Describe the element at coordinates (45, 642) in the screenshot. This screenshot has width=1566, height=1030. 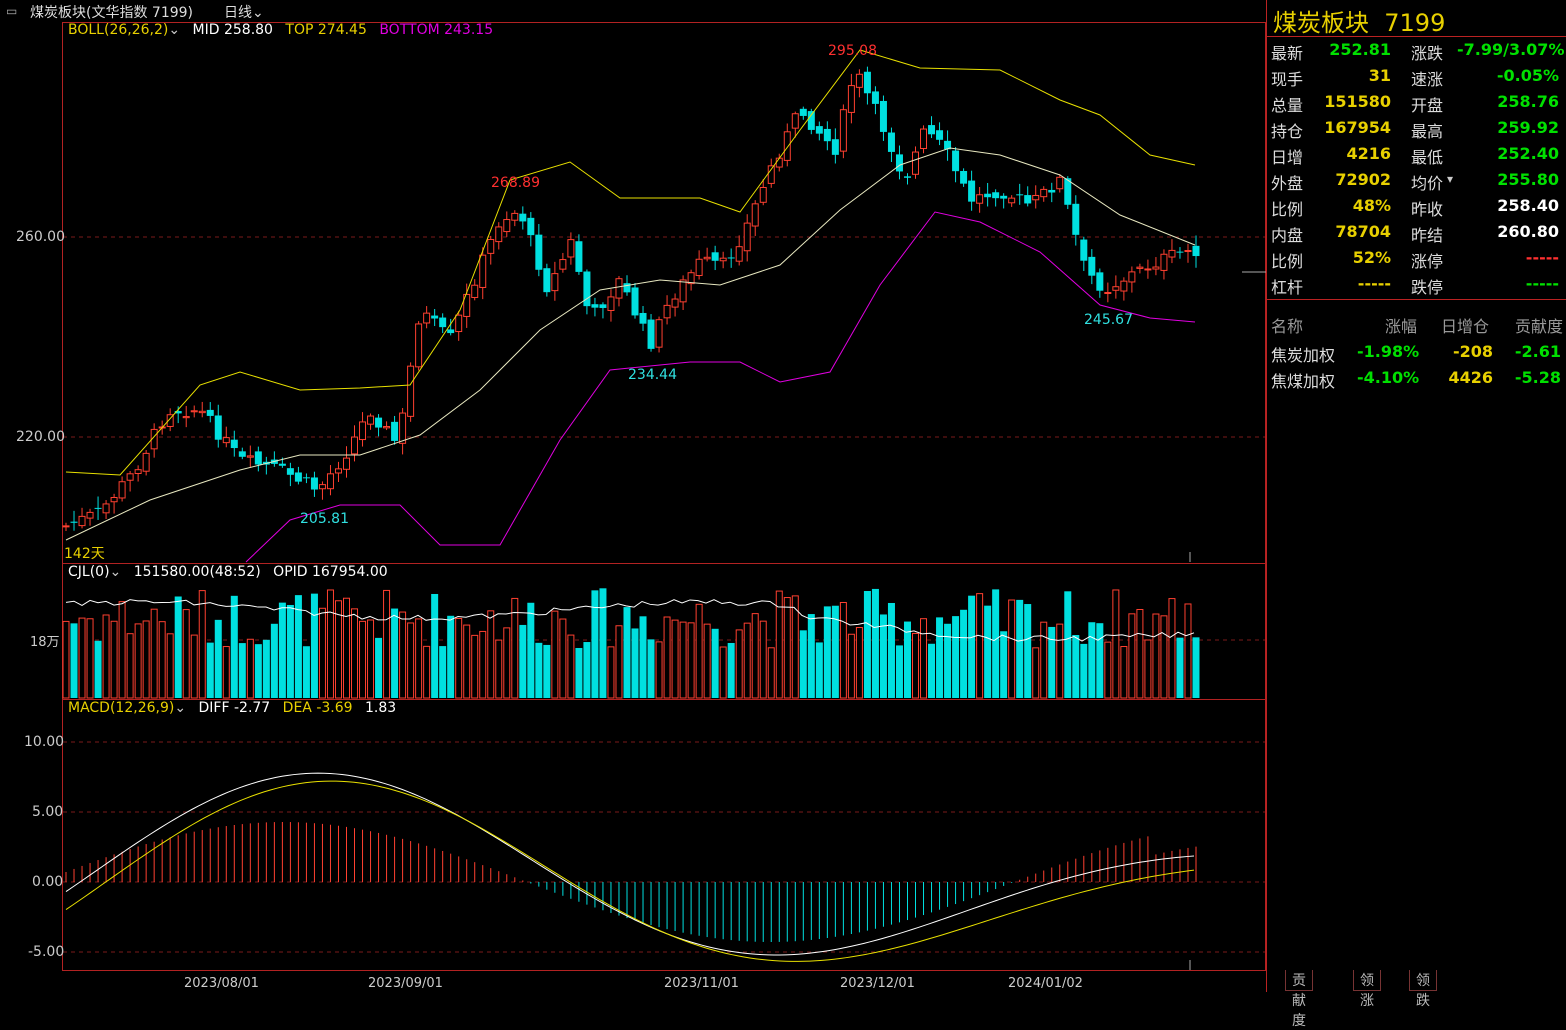
I see `volume-tick: 18万` at that location.